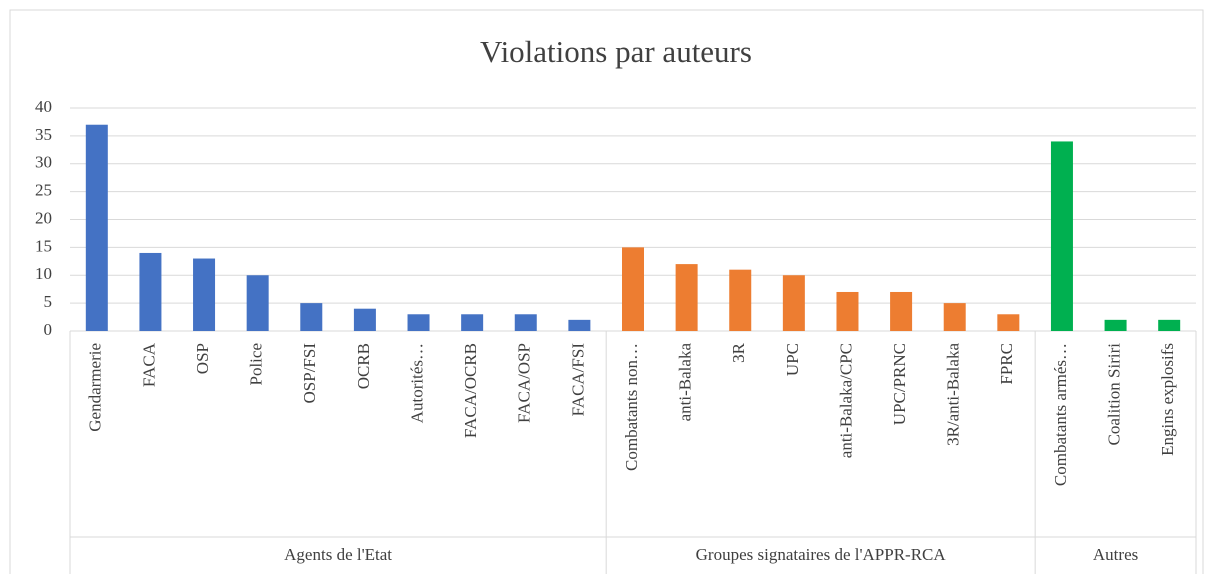 This screenshot has width=1213, height=574. Describe the element at coordinates (48, 329) in the screenshot. I see `y-tick-label: 0` at that location.